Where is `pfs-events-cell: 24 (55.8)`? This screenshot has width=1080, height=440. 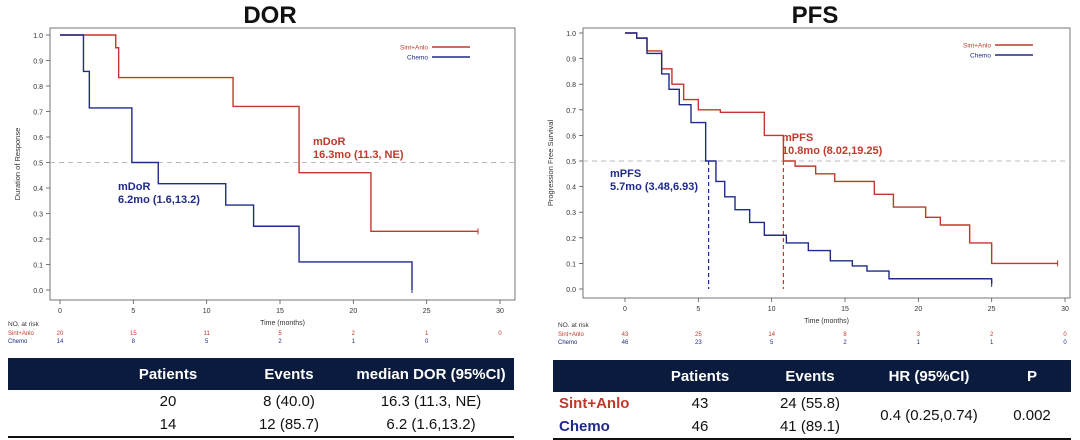
pfs-events-cell: 24 (55.8) is located at coordinates (810, 403).